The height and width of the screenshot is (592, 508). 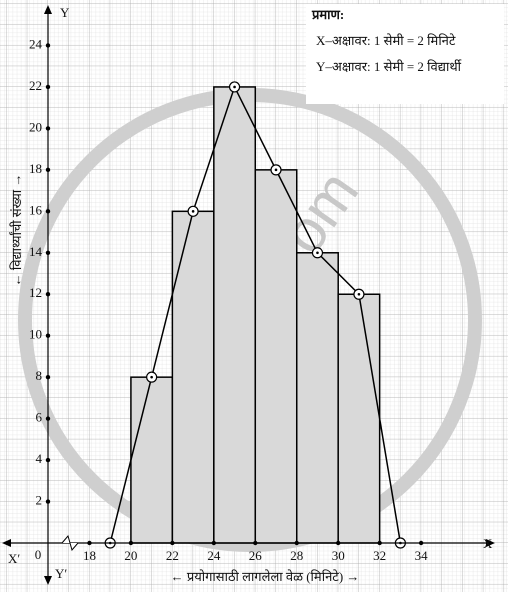 What do you see at coordinates (488, 543) in the screenshot?
I see `axis-name: X` at bounding box center [488, 543].